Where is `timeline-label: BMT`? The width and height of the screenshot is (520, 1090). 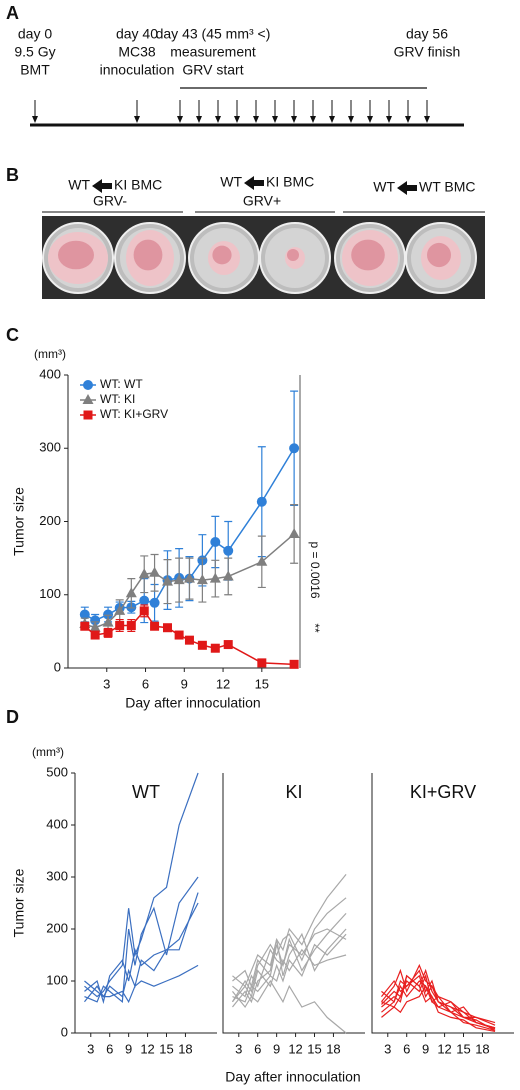 timeline-label: BMT is located at coordinates (35, 70).